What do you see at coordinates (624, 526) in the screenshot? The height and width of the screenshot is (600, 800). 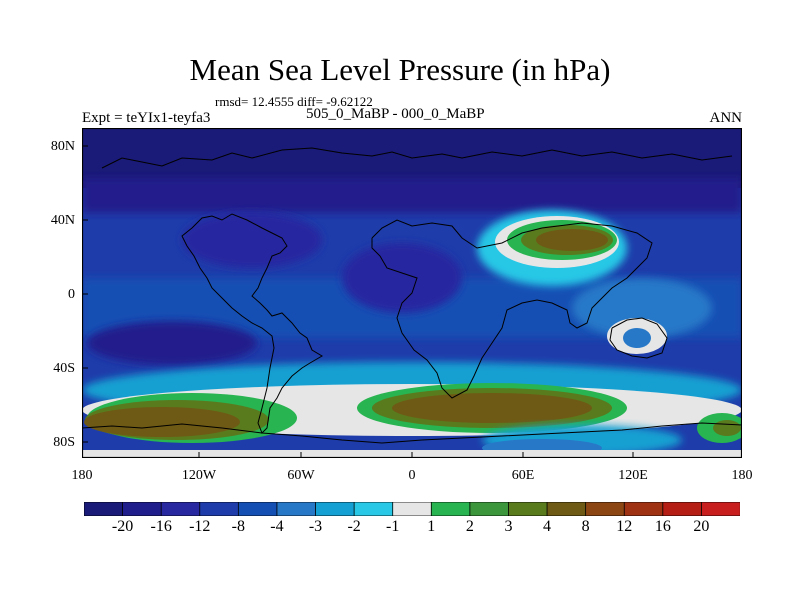 I see `colorbar-label: 12` at bounding box center [624, 526].